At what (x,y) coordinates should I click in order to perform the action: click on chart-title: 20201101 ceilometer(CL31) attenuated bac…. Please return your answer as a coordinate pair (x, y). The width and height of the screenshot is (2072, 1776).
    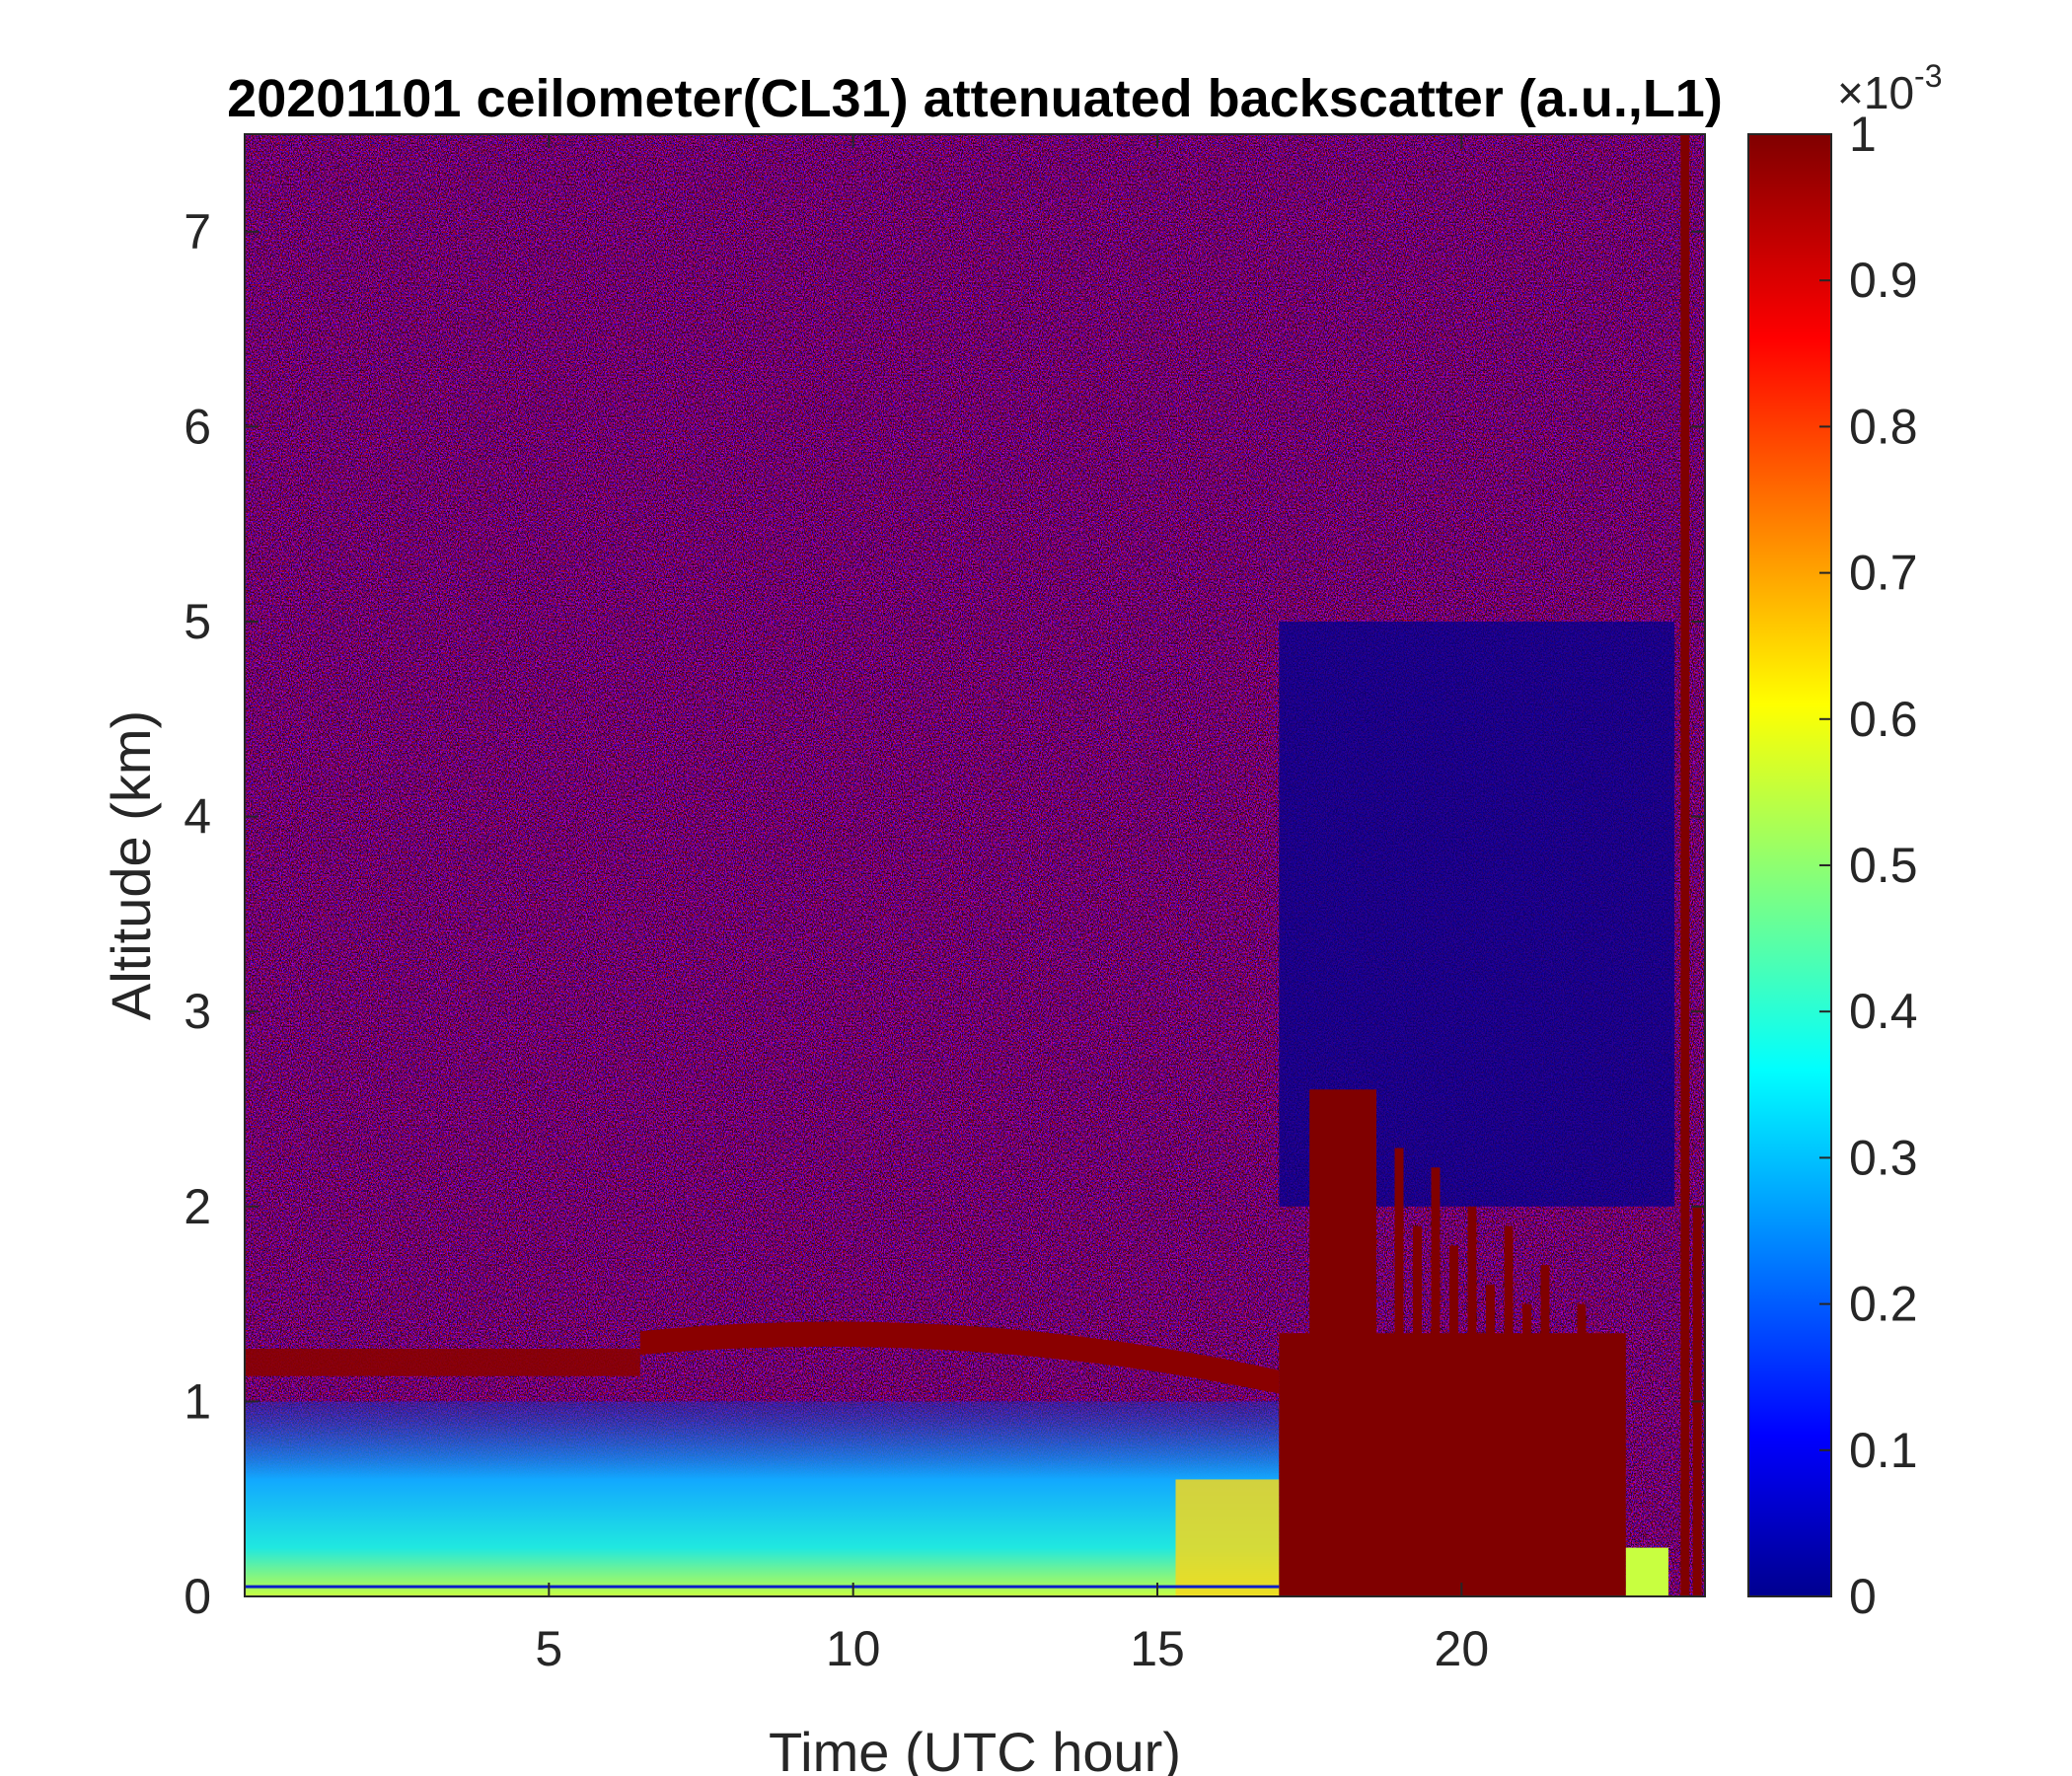
    Looking at the image, I should click on (975, 99).